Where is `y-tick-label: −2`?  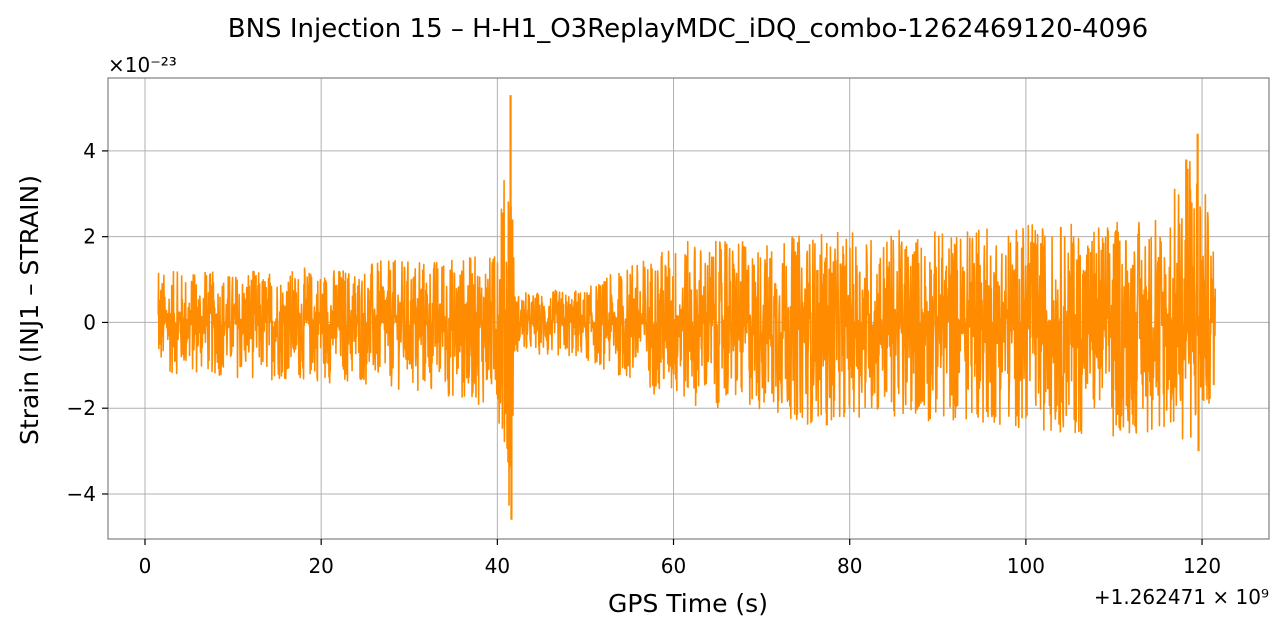 y-tick-label: −2 is located at coordinates (81, 408).